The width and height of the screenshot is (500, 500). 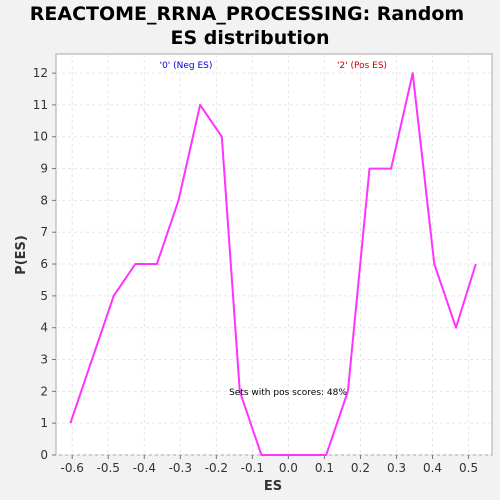 I want to click on x-tick-label: 0.5, so click(x=468, y=468).